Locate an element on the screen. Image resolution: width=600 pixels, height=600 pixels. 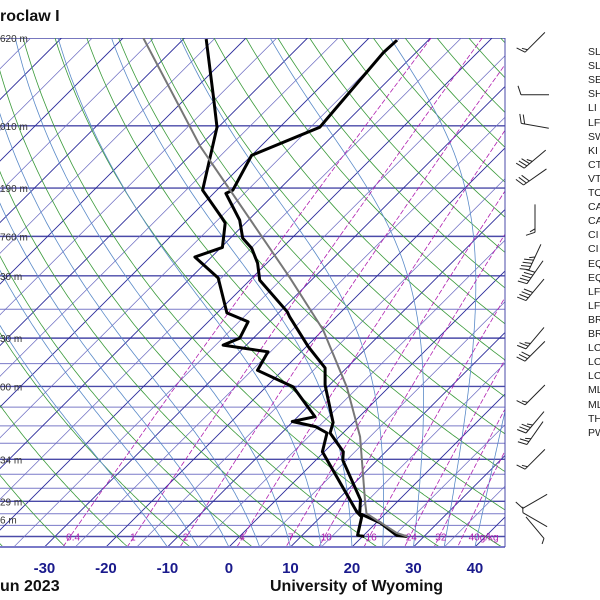
mixing-ratio-label: 4 is located at coordinates (242, 538).